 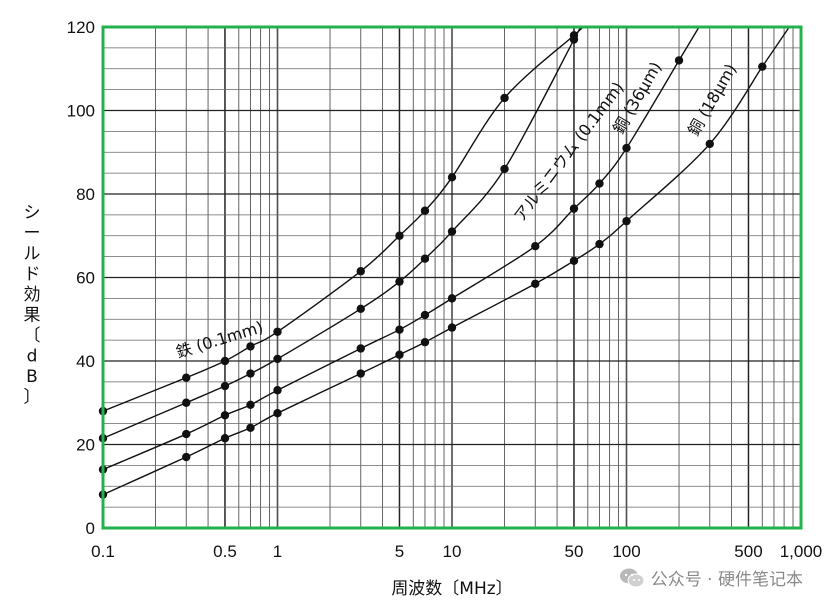 What do you see at coordinates (220, 339) in the screenshot?
I see `series-label-iron: 鉄 (0.1mm)` at bounding box center [220, 339].